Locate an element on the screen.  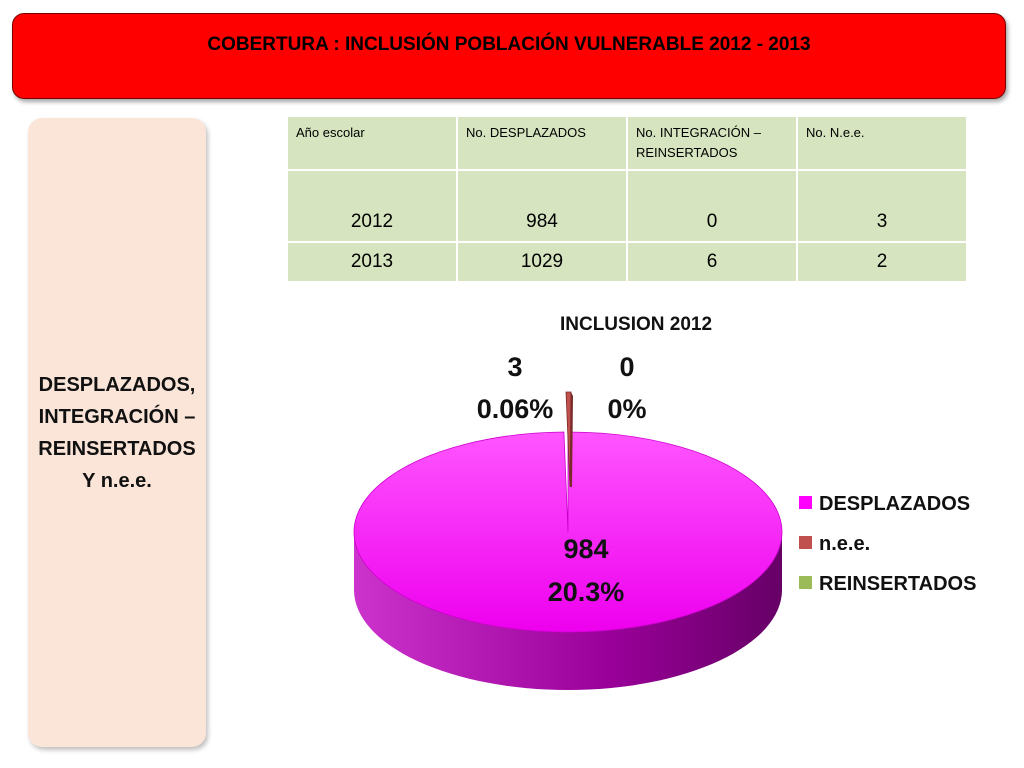
column-header: No. INTEGRACIÓN – REINSERTADOS is located at coordinates (712, 143).